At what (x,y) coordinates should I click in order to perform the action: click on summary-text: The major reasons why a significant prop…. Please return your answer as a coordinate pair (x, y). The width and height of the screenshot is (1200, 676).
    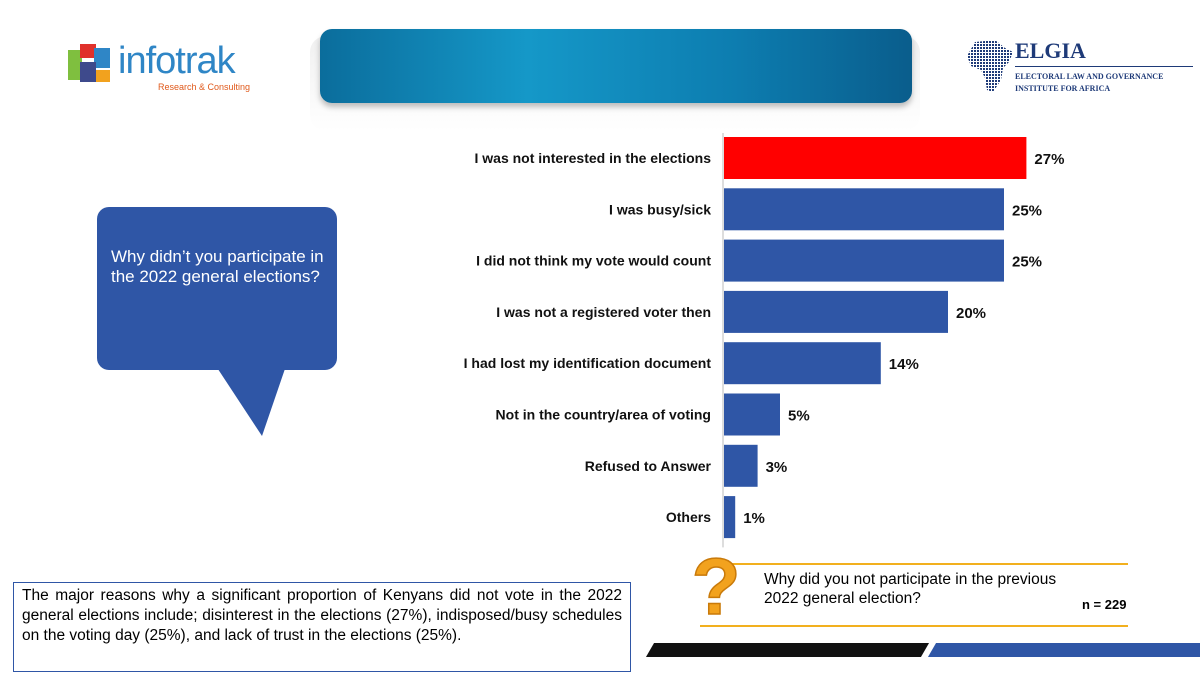
    Looking at the image, I should click on (322, 615).